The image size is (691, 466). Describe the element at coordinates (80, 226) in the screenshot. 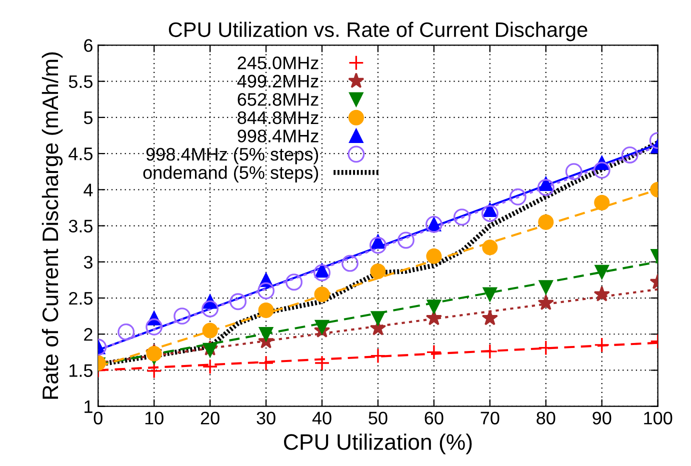

I see `y-tick-label: 3.5` at that location.